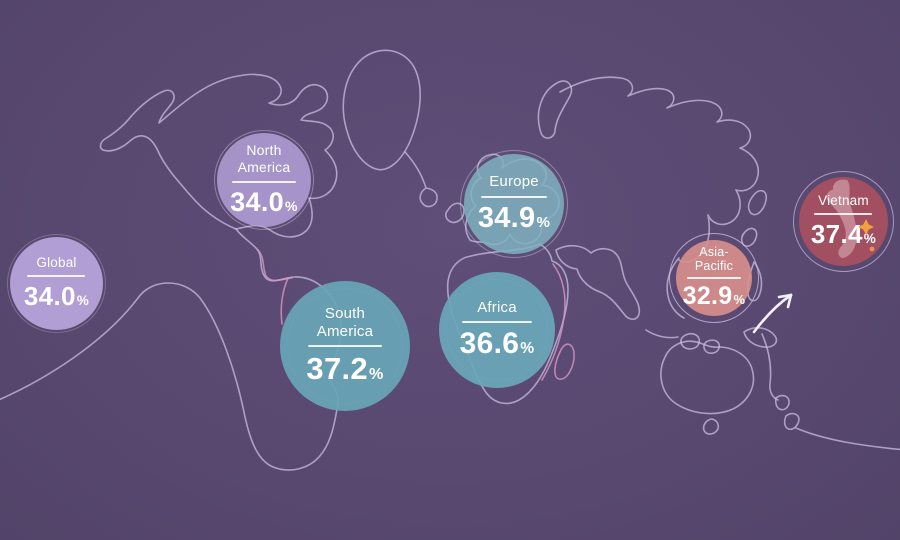  Describe the element at coordinates (337, 369) in the screenshot. I see `bubble-south-america-value: 37.2` at that location.